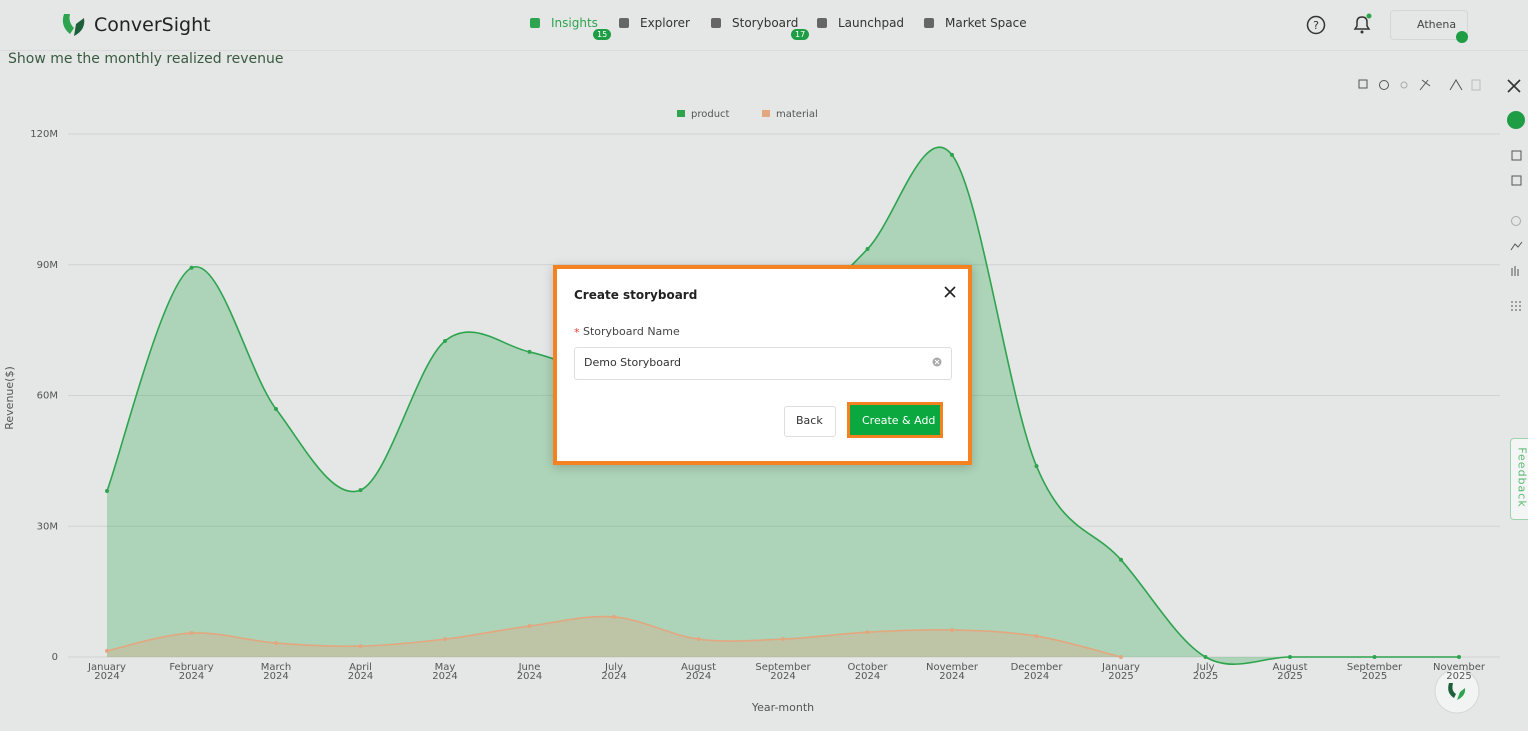 Image resolution: width=1528 pixels, height=731 pixels. What do you see at coordinates (665, 23) in the screenshot?
I see `nav-item: Explorer` at bounding box center [665, 23].